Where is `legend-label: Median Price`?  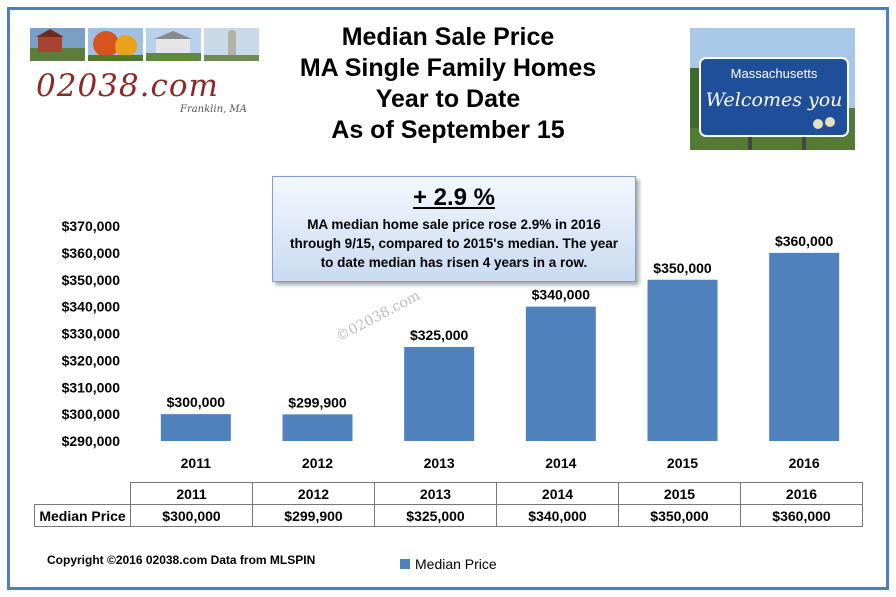 legend-label: Median Price is located at coordinates (456, 564).